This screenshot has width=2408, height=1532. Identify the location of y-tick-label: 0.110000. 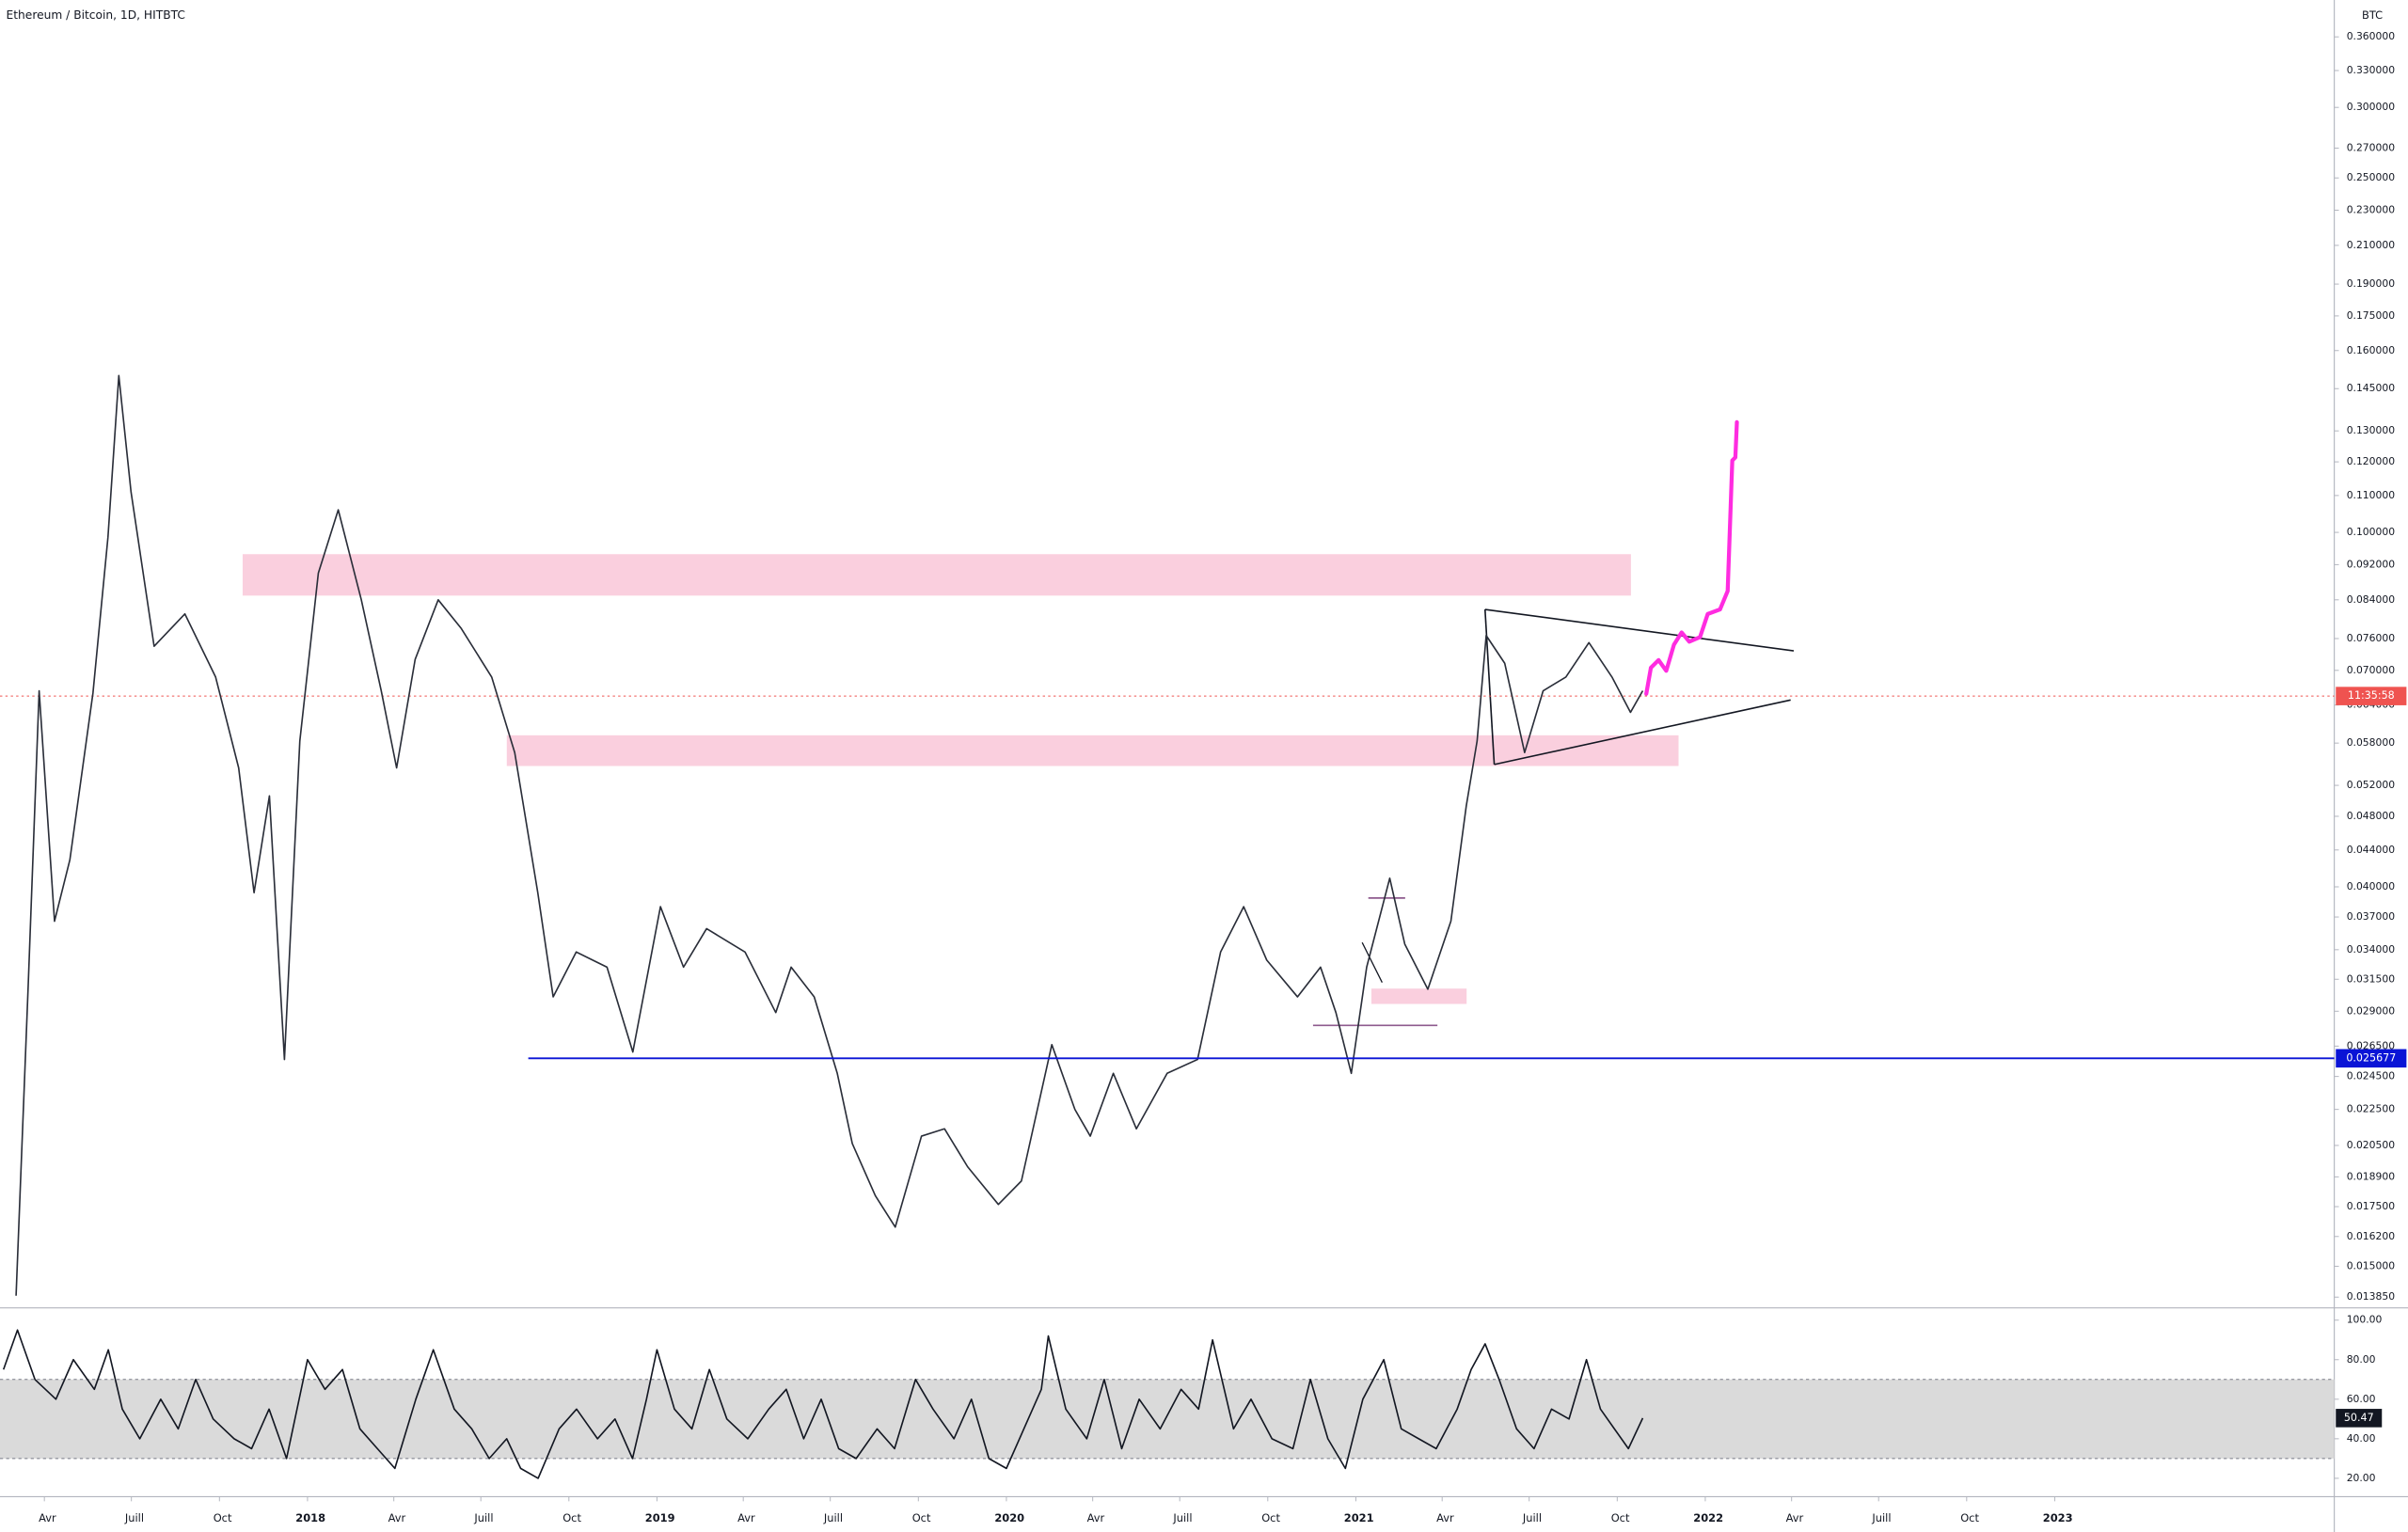
(2372, 495).